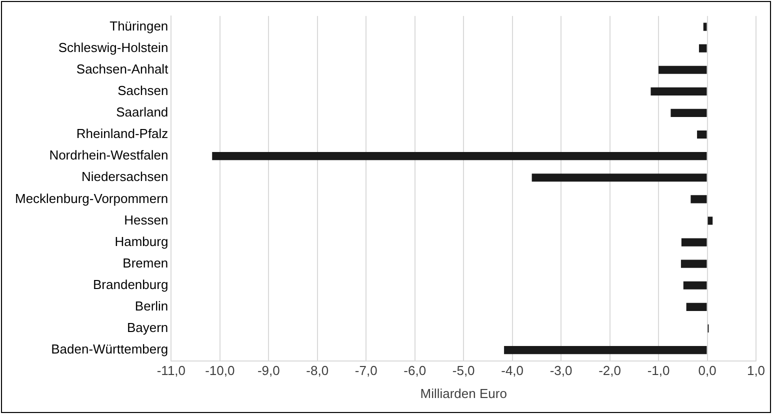  What do you see at coordinates (143, 90) in the screenshot?
I see `y-tick-label: Sachsen` at bounding box center [143, 90].